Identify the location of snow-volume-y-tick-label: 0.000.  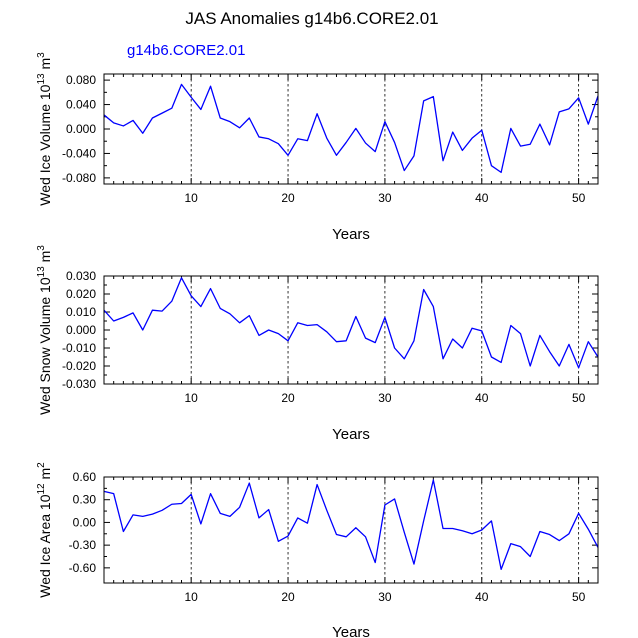
(81, 330).